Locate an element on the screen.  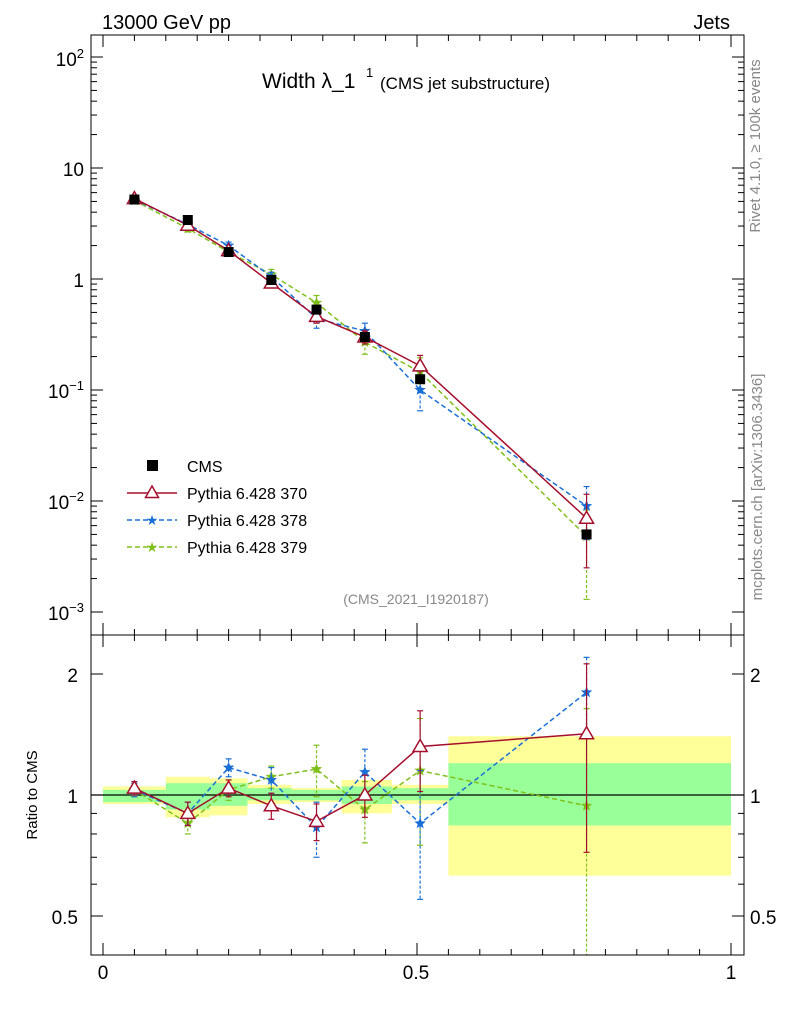
ratio-y-tick-label-2: 2 is located at coordinates (72, 676).